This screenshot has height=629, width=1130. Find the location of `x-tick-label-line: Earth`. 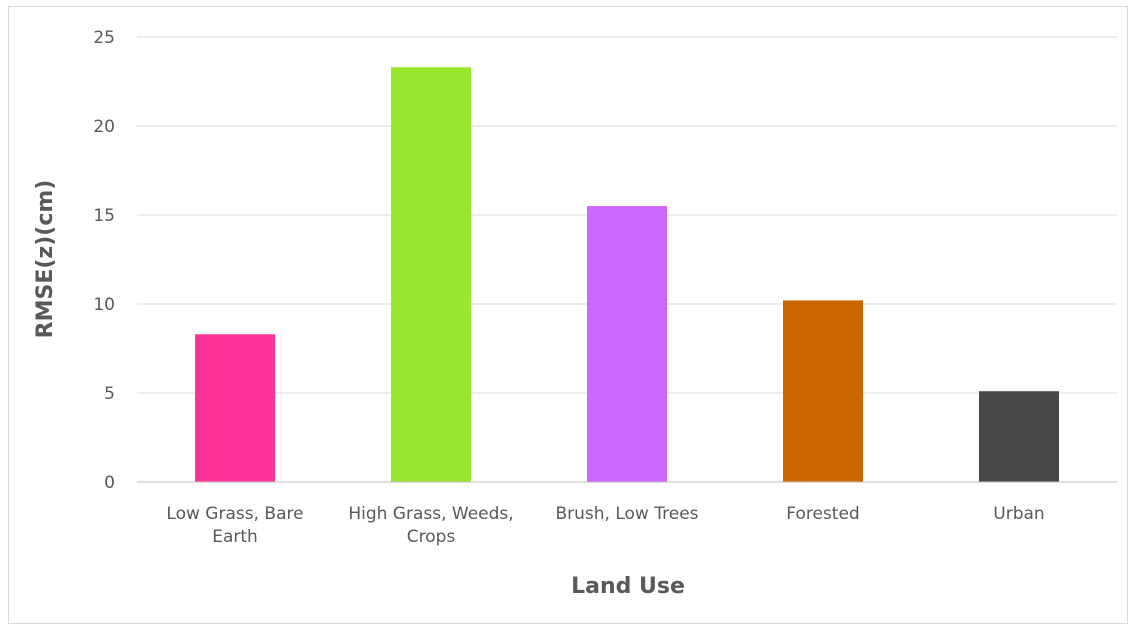

x-tick-label-line: Earth is located at coordinates (235, 537).